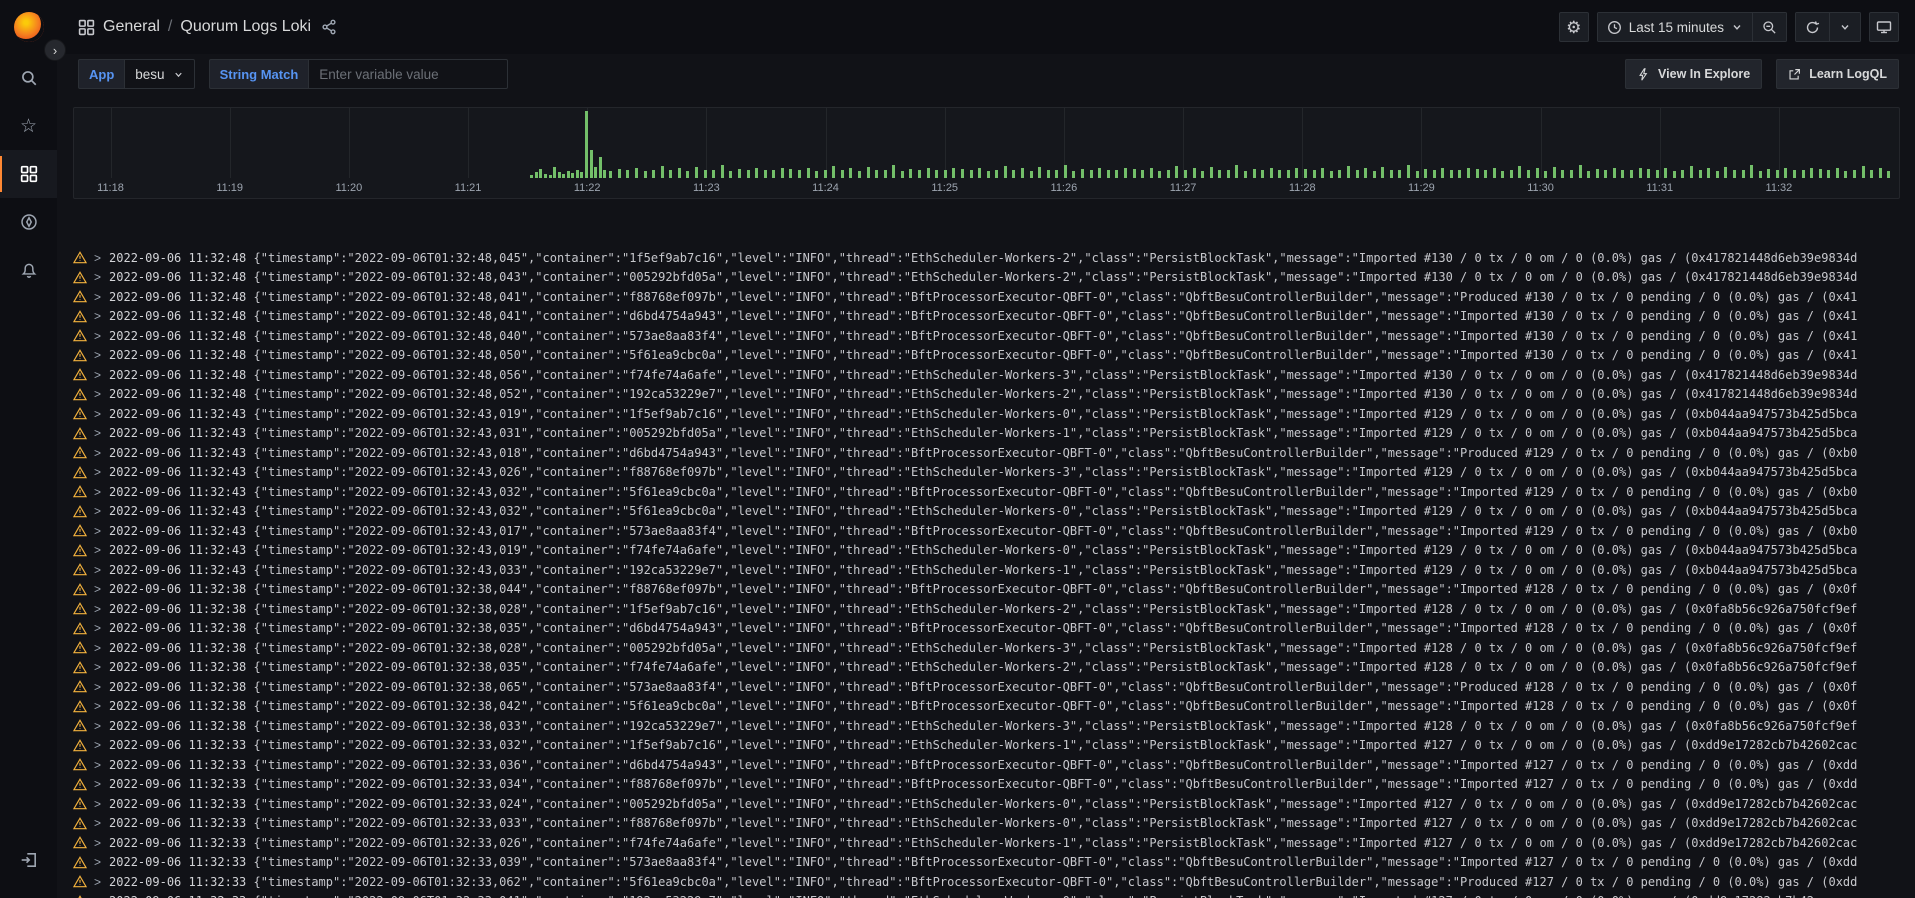 This screenshot has width=1915, height=898. Describe the element at coordinates (349, 188) in the screenshot. I see `x-axis-tick-label: 11:20` at that location.